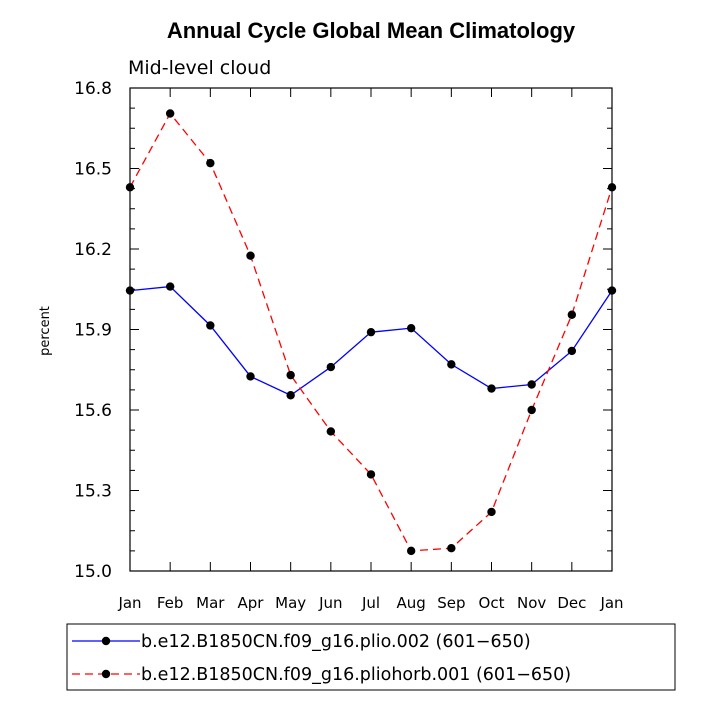 Image resolution: width=711 pixels, height=710 pixels. What do you see at coordinates (371, 30) in the screenshot?
I see `chart-title: Annual Cycle Global Mean Climatology` at bounding box center [371, 30].